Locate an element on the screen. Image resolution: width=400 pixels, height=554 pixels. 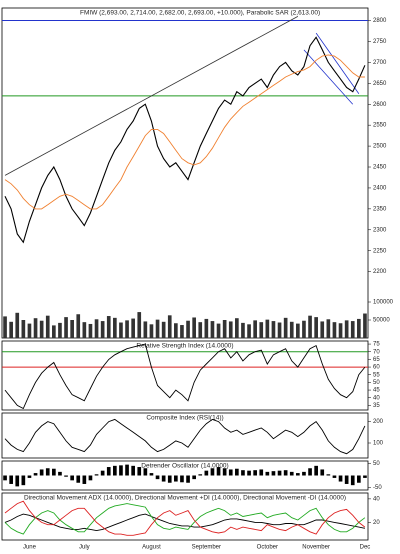
panel-title: Composite Index (RSI(14)) is located at coordinates (184, 418).